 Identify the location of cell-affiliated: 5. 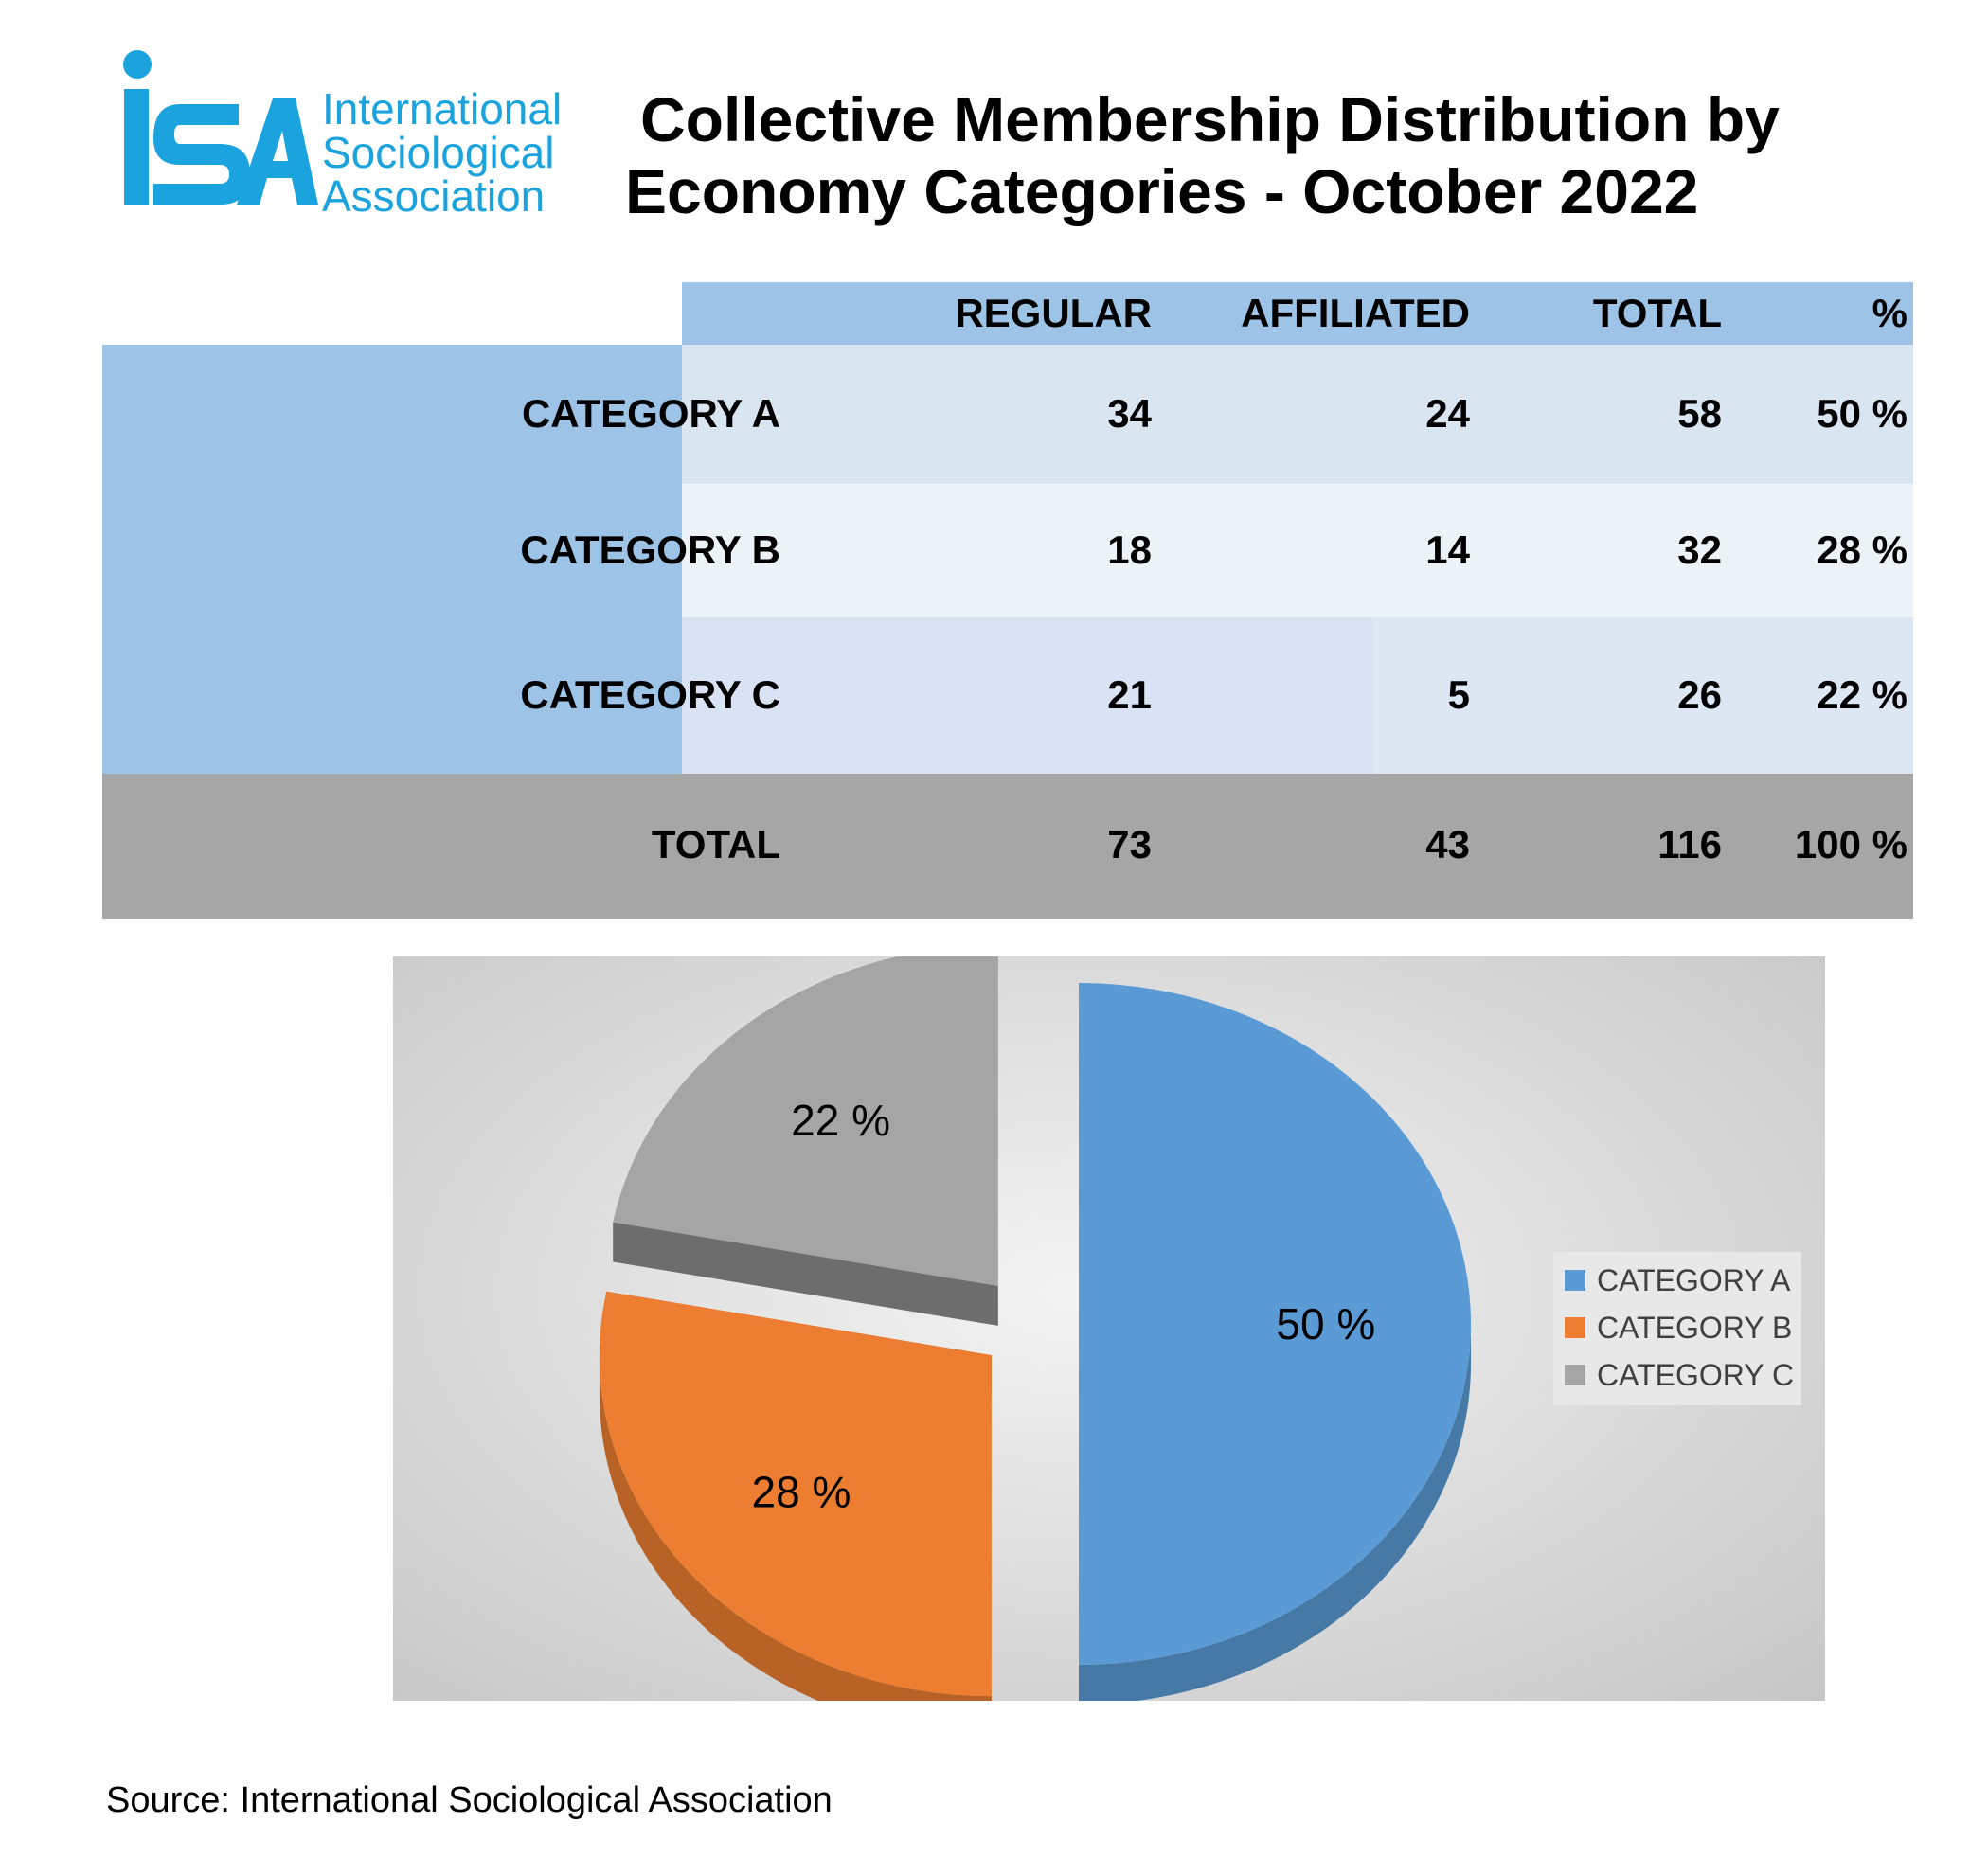
(1458, 694).